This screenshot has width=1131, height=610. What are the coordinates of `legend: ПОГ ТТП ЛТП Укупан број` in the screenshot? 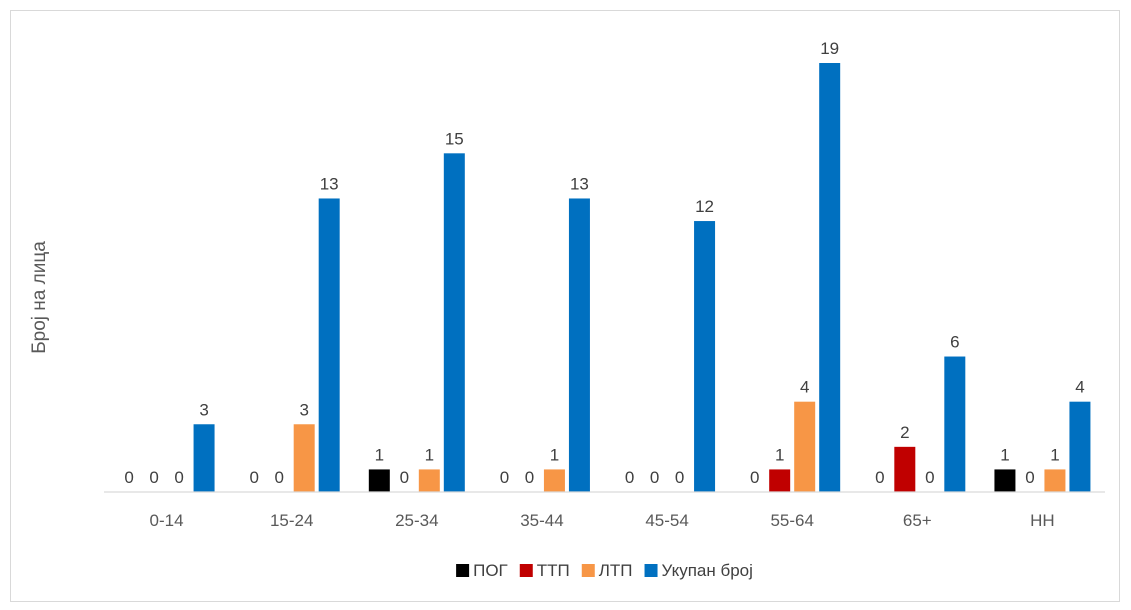 It's located at (604, 570).